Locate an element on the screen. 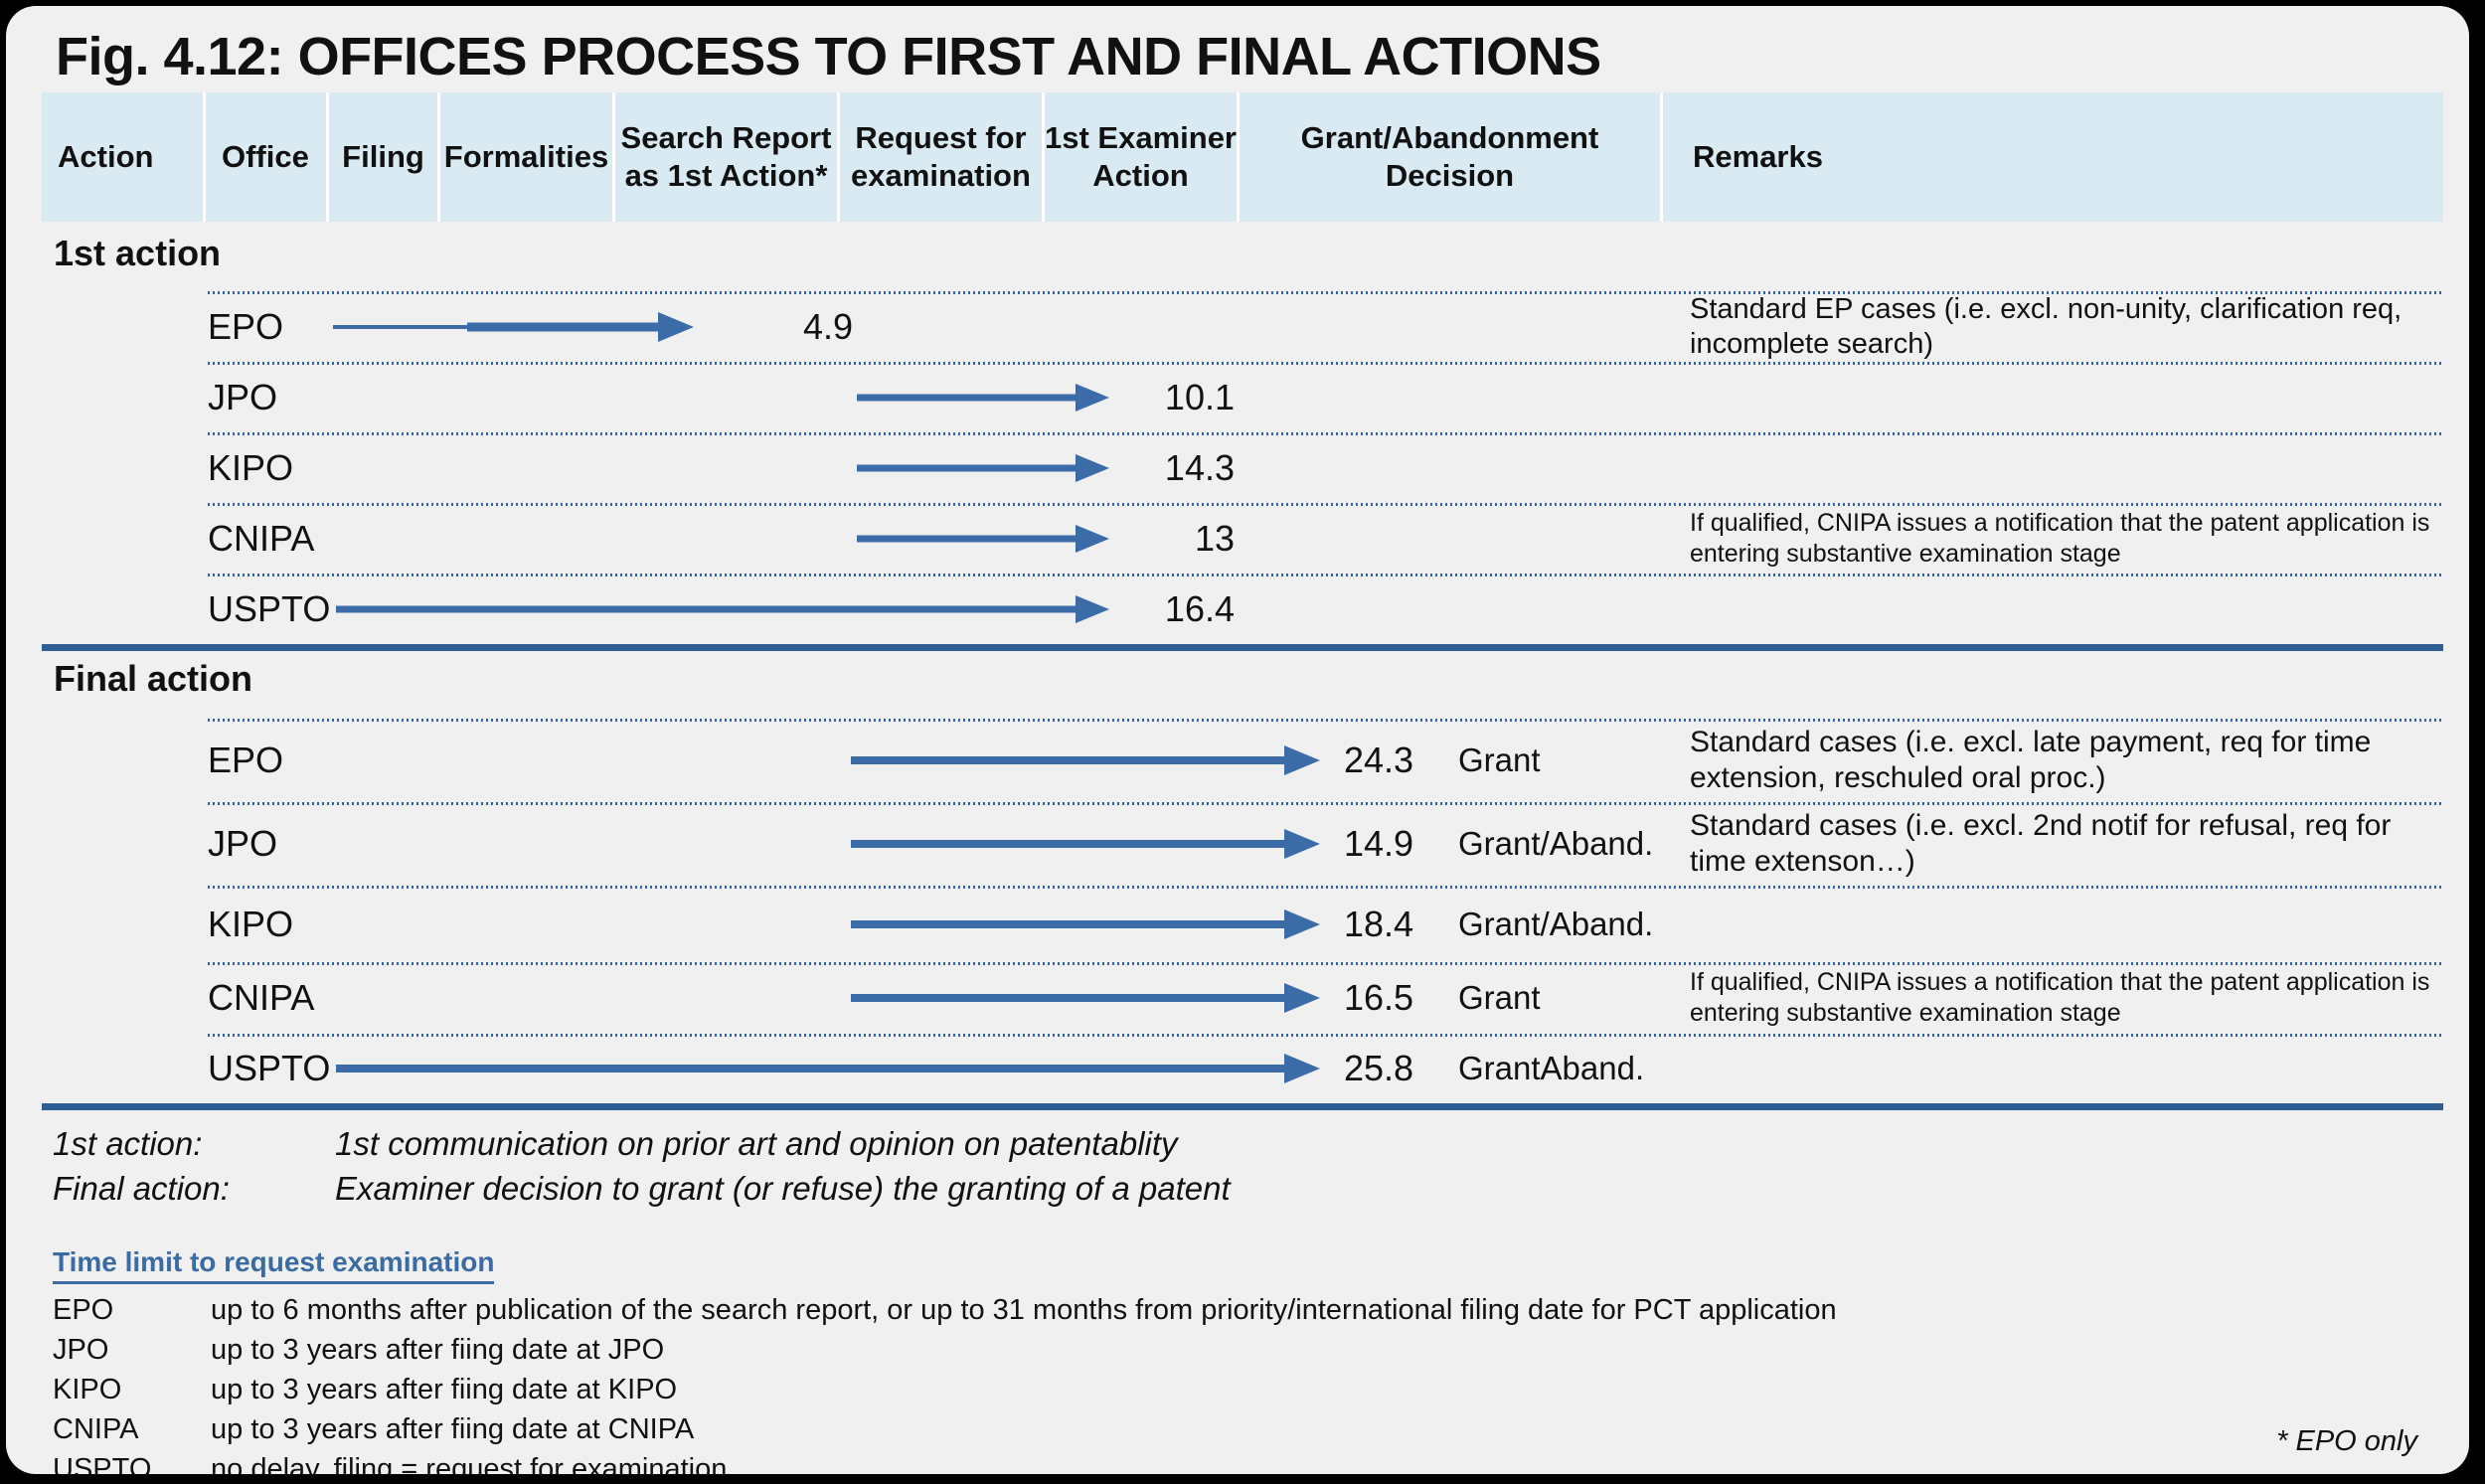 Image resolution: width=2485 pixels, height=1484 pixels. months-value: 24.3 is located at coordinates (1379, 760).